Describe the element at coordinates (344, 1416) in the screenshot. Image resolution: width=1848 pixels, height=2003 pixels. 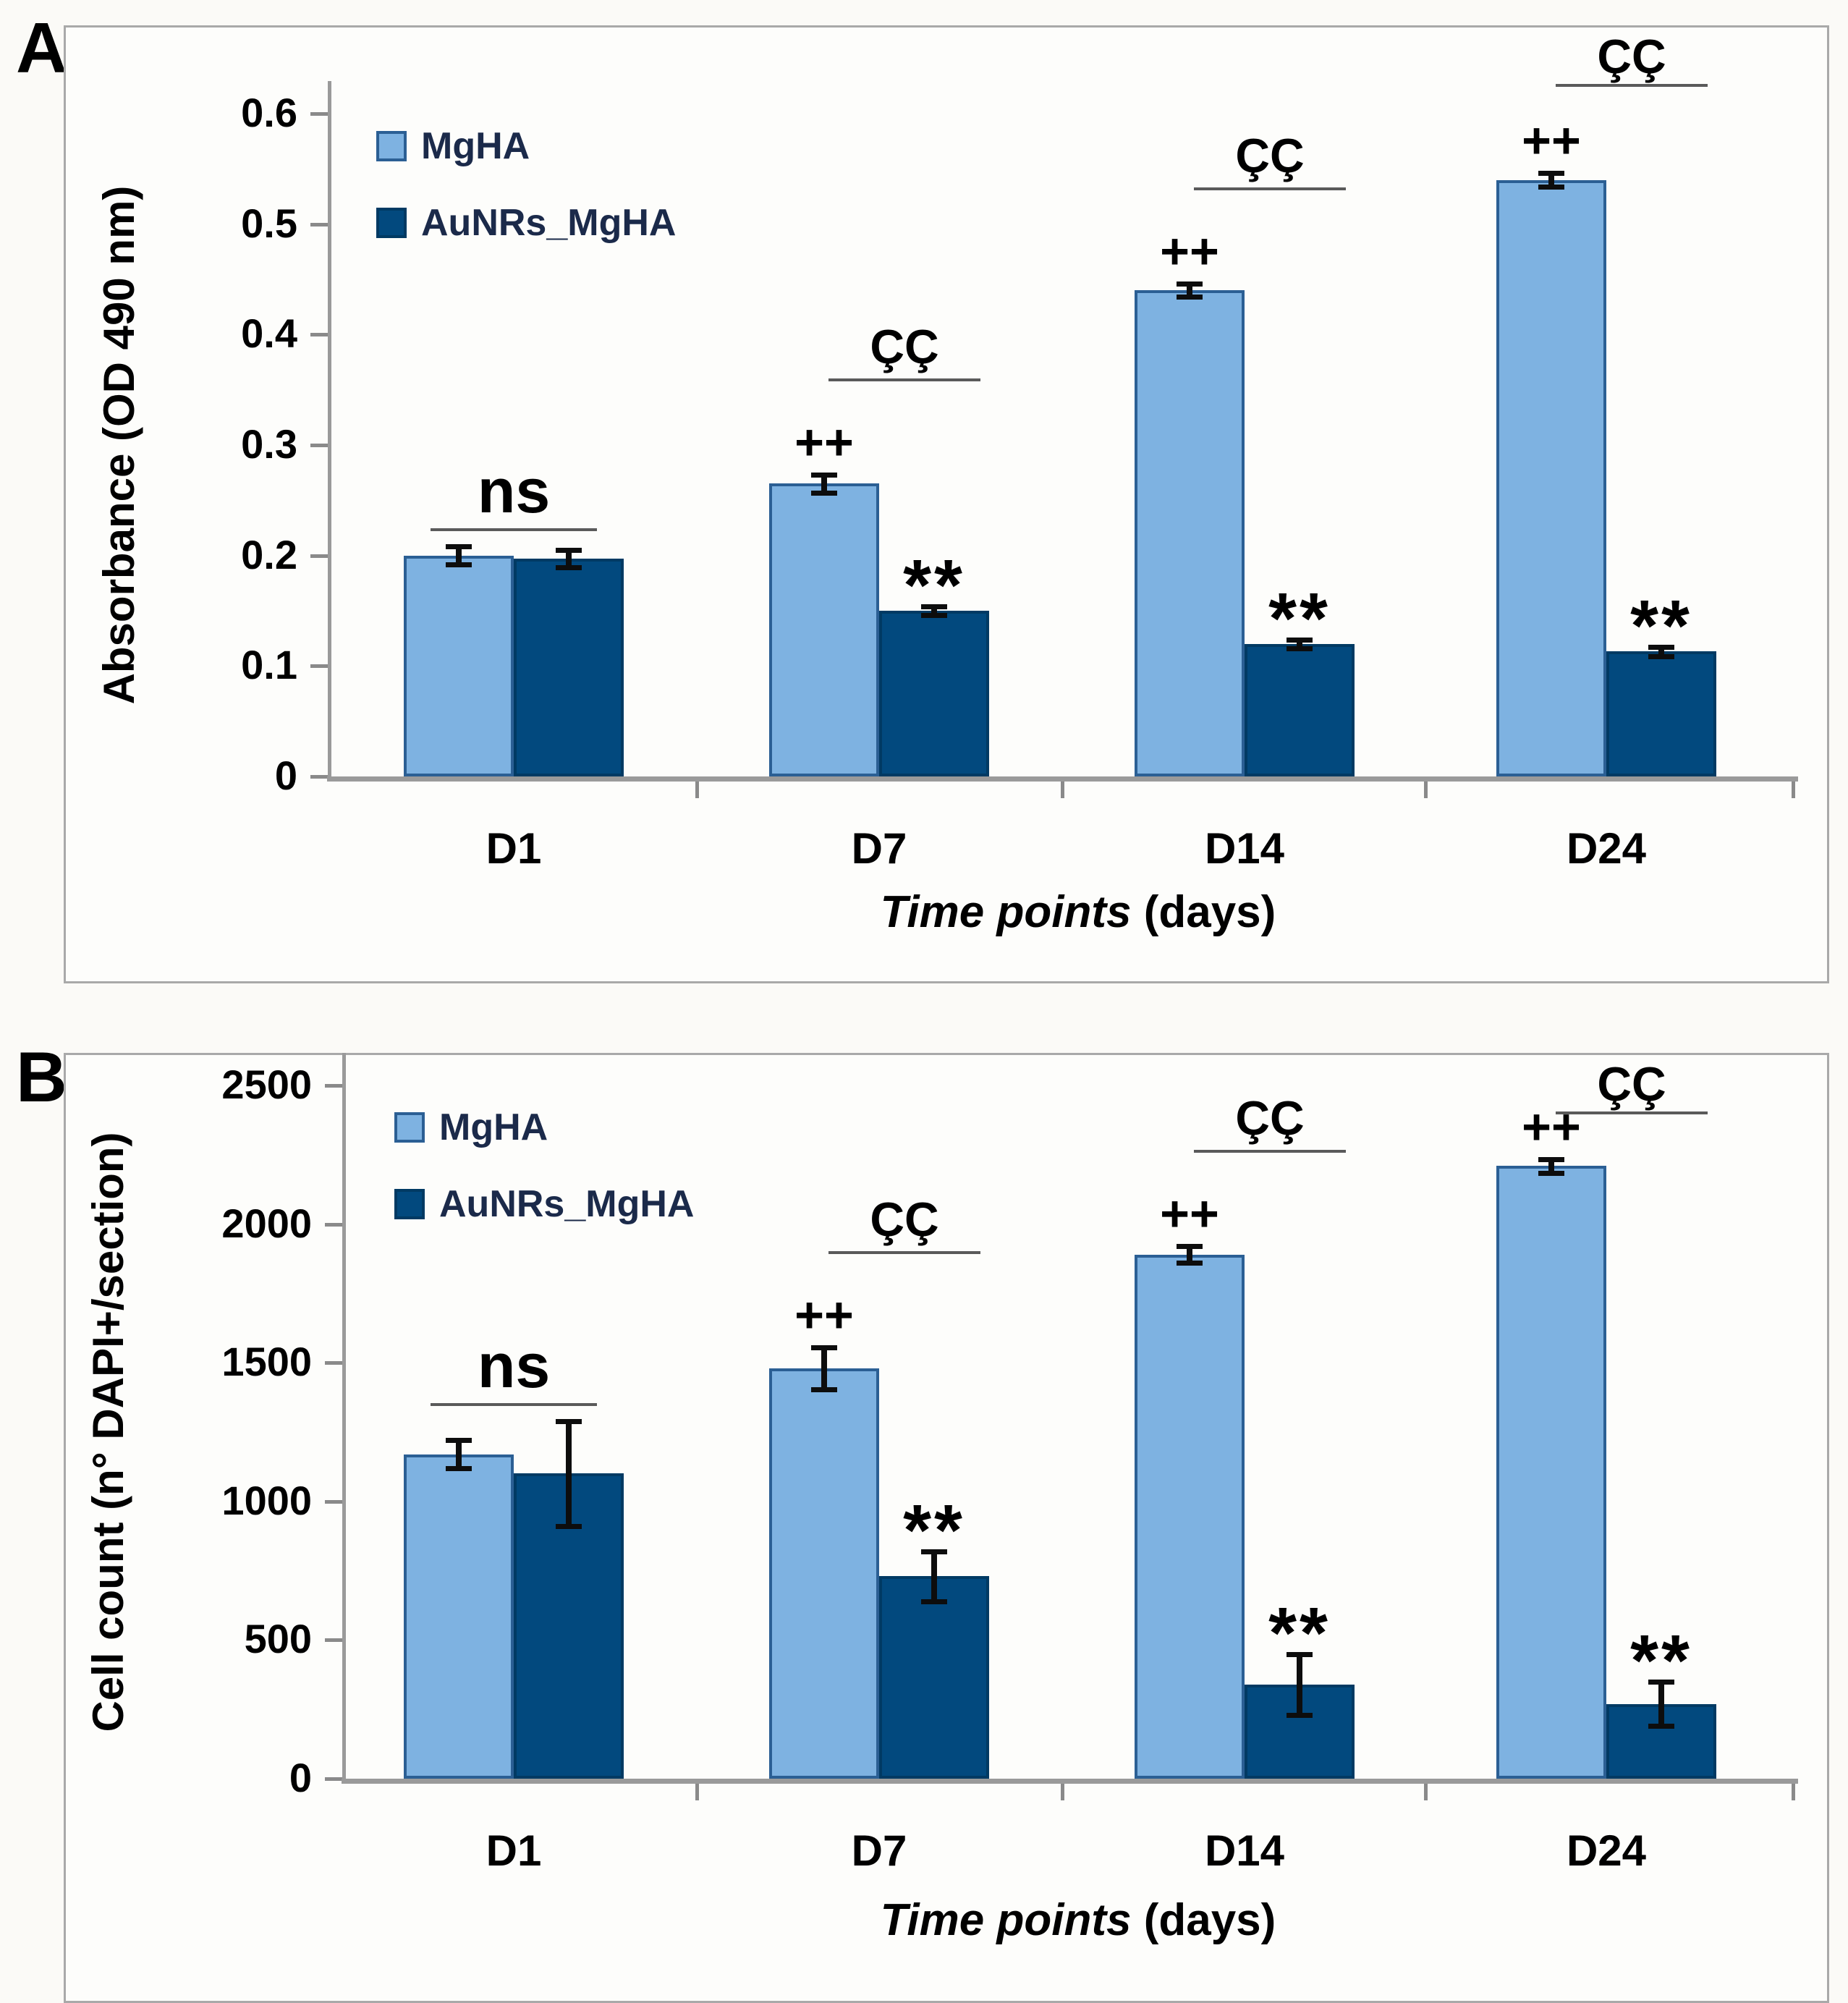
I see `chart-b-y-axis-line` at that location.